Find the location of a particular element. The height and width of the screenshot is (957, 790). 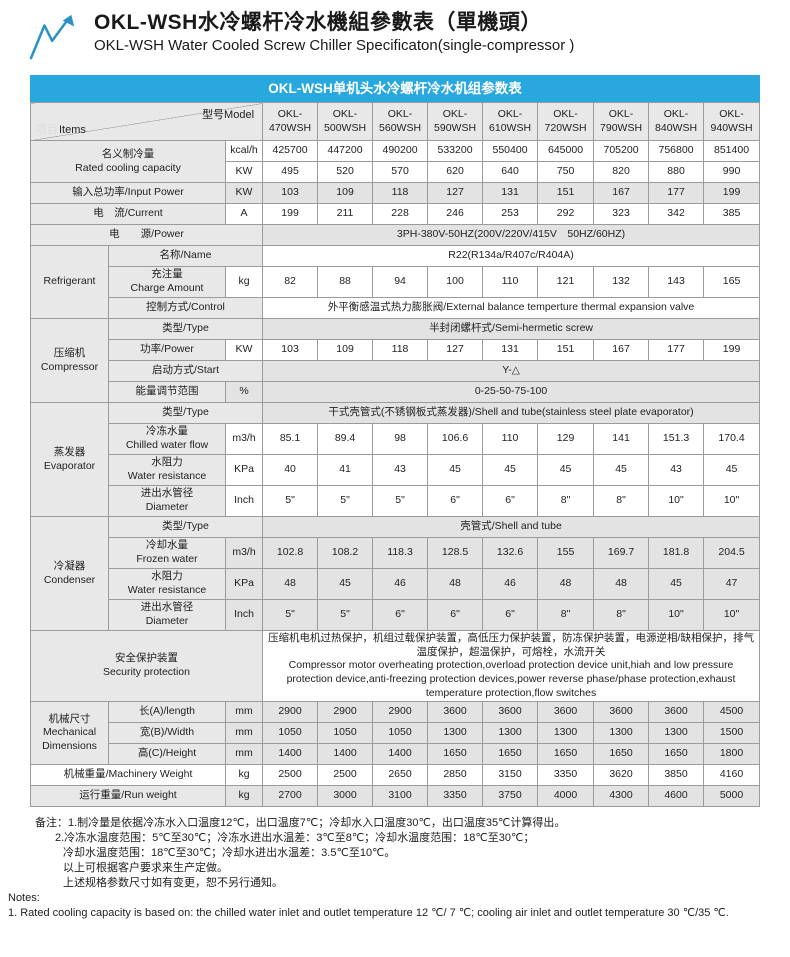

value-cell: 2850 is located at coordinates (455, 775).